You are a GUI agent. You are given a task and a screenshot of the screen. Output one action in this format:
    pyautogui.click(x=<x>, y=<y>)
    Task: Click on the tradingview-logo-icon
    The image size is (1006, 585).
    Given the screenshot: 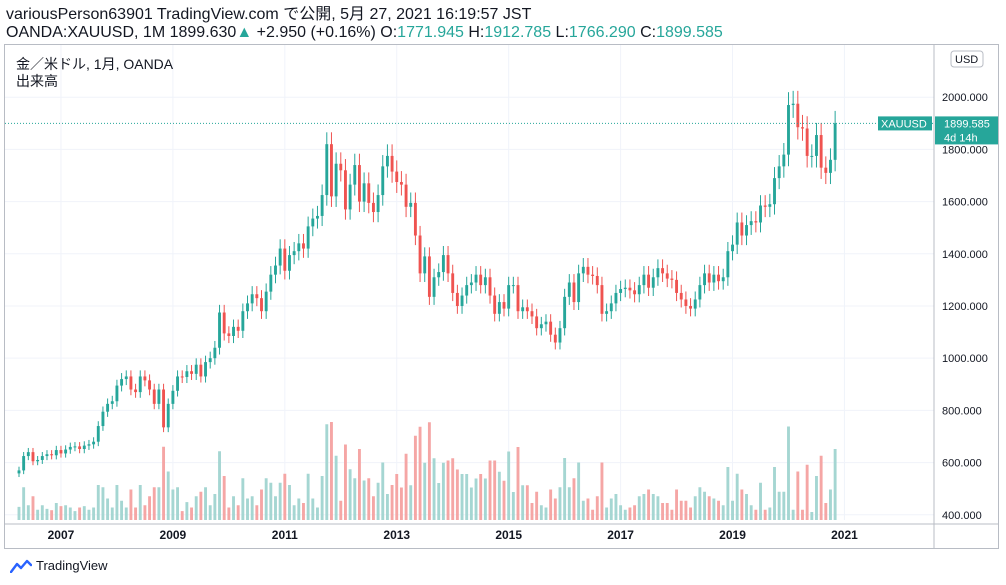 What is the action you would take?
    pyautogui.click(x=21, y=566)
    